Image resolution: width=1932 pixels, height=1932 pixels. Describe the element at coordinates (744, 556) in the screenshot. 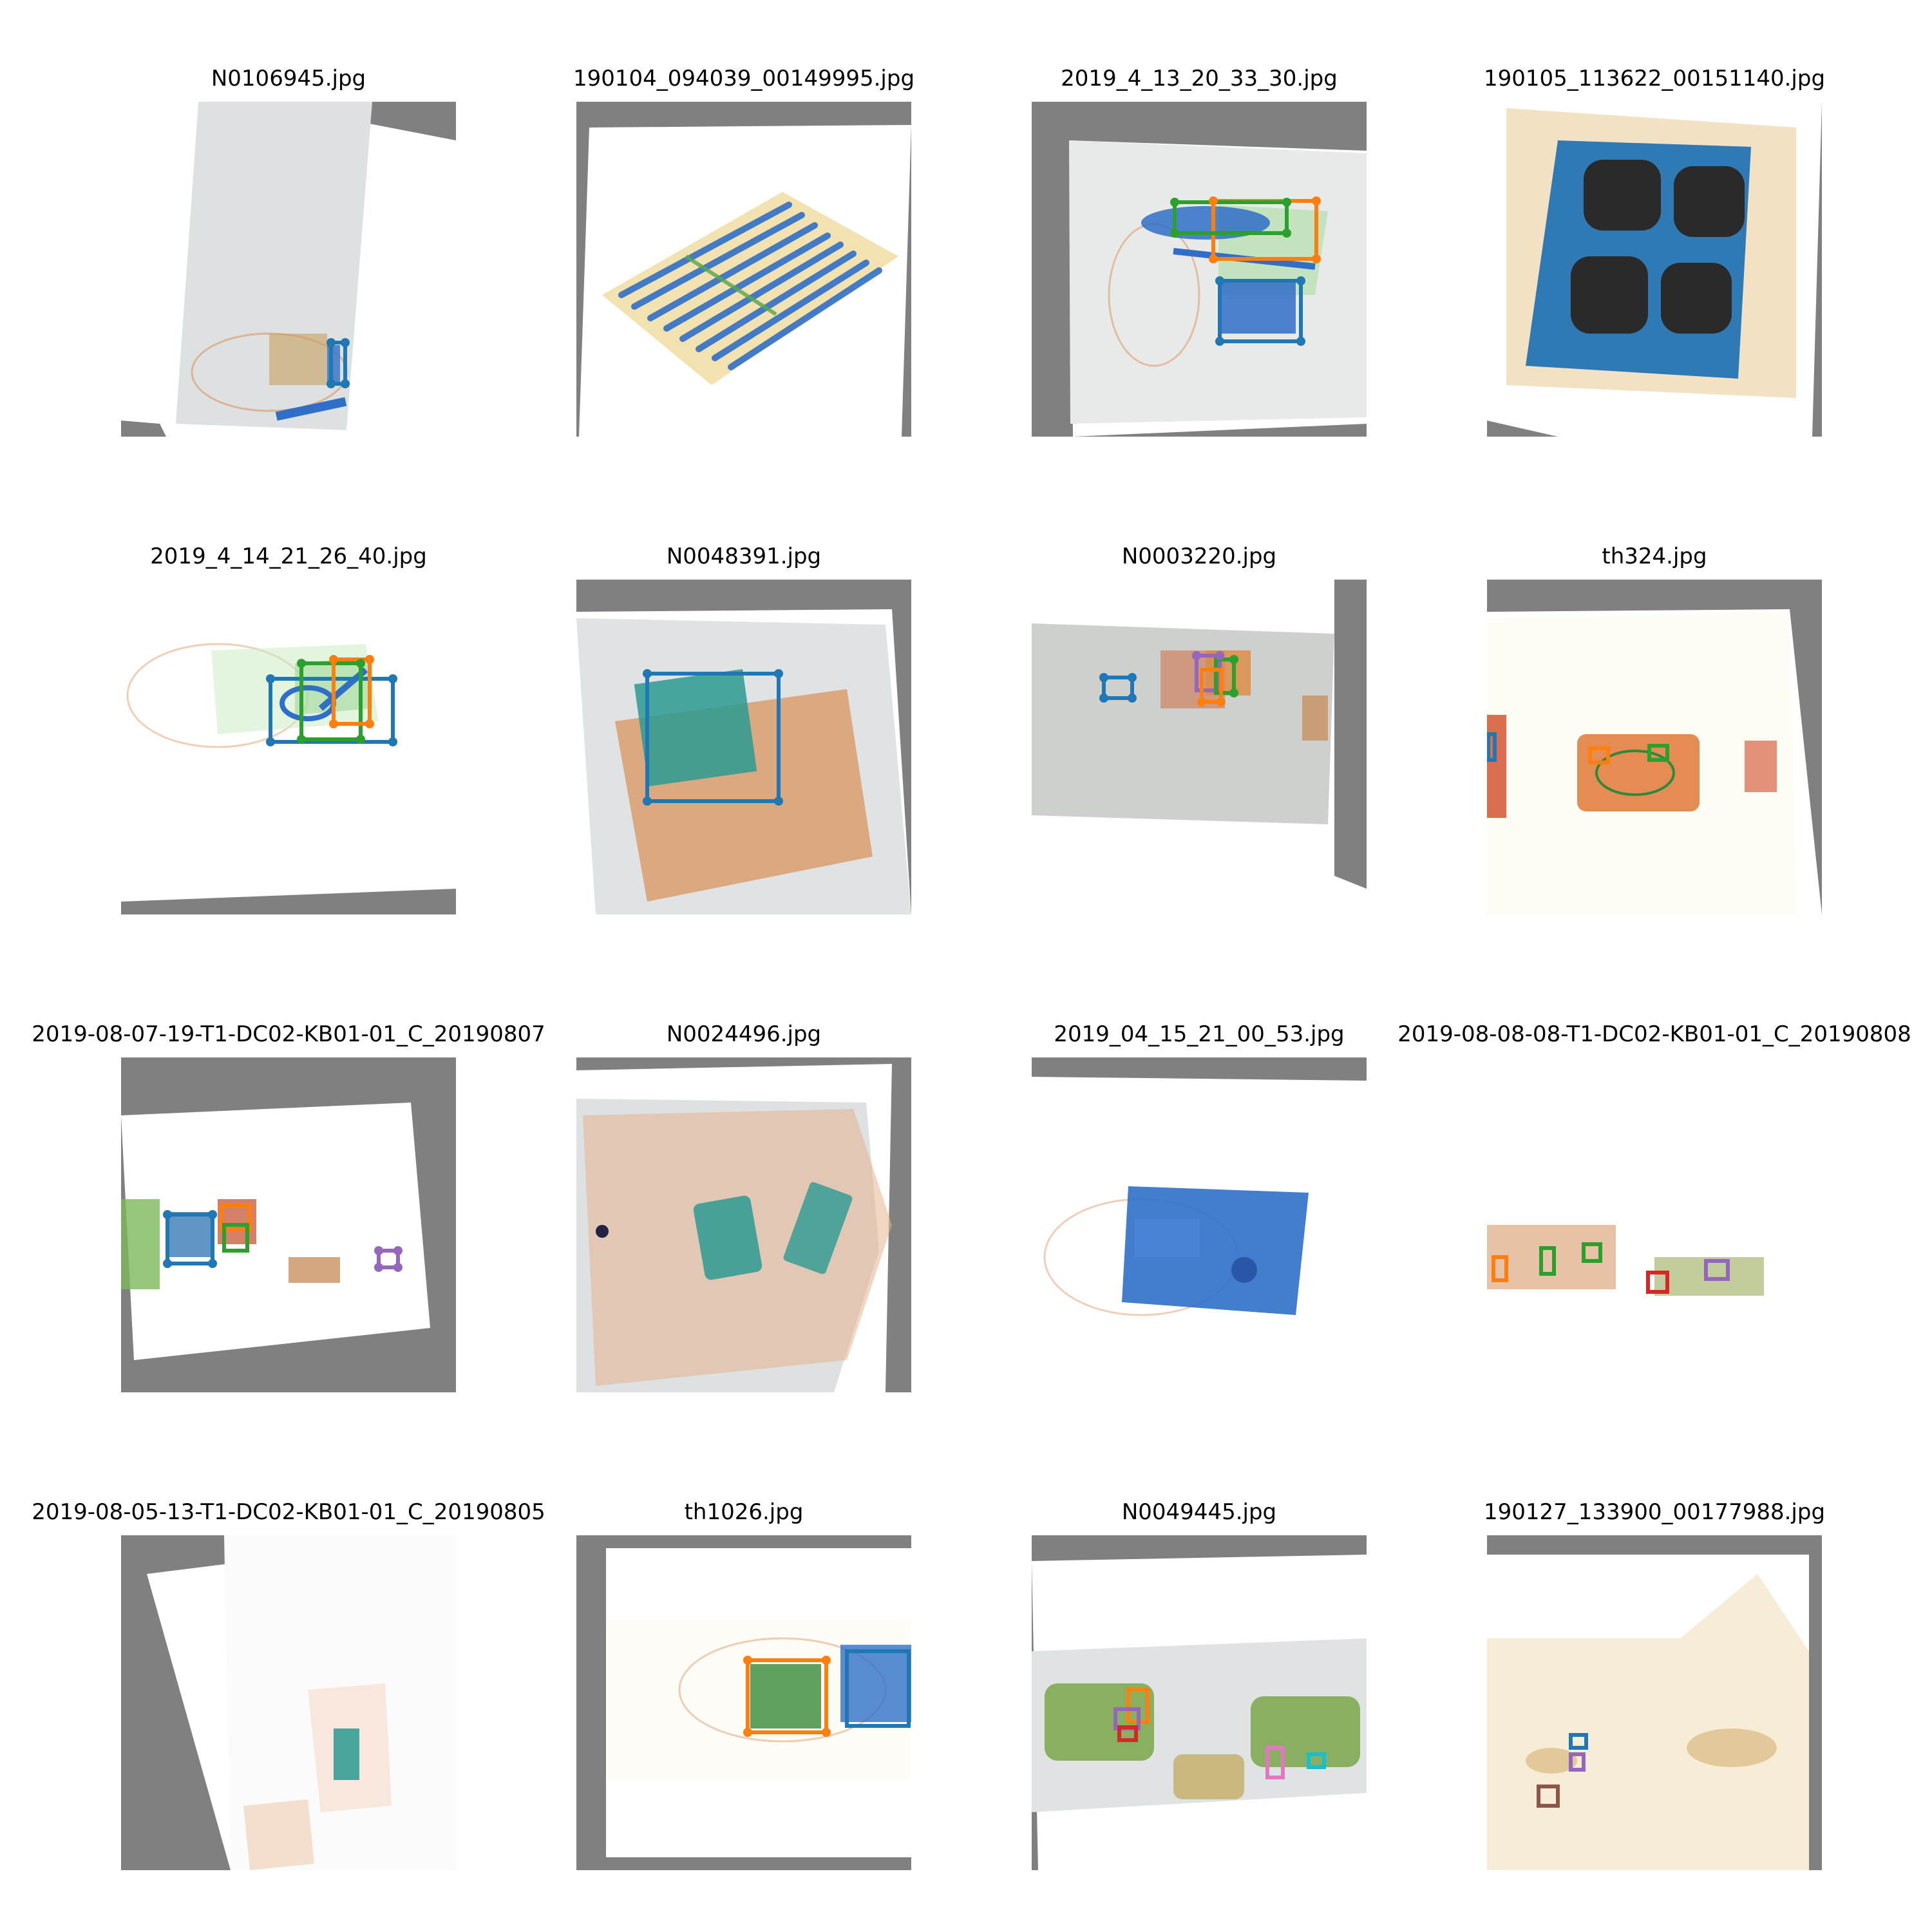

I see `image-filename: N0048391.jpg` at that location.